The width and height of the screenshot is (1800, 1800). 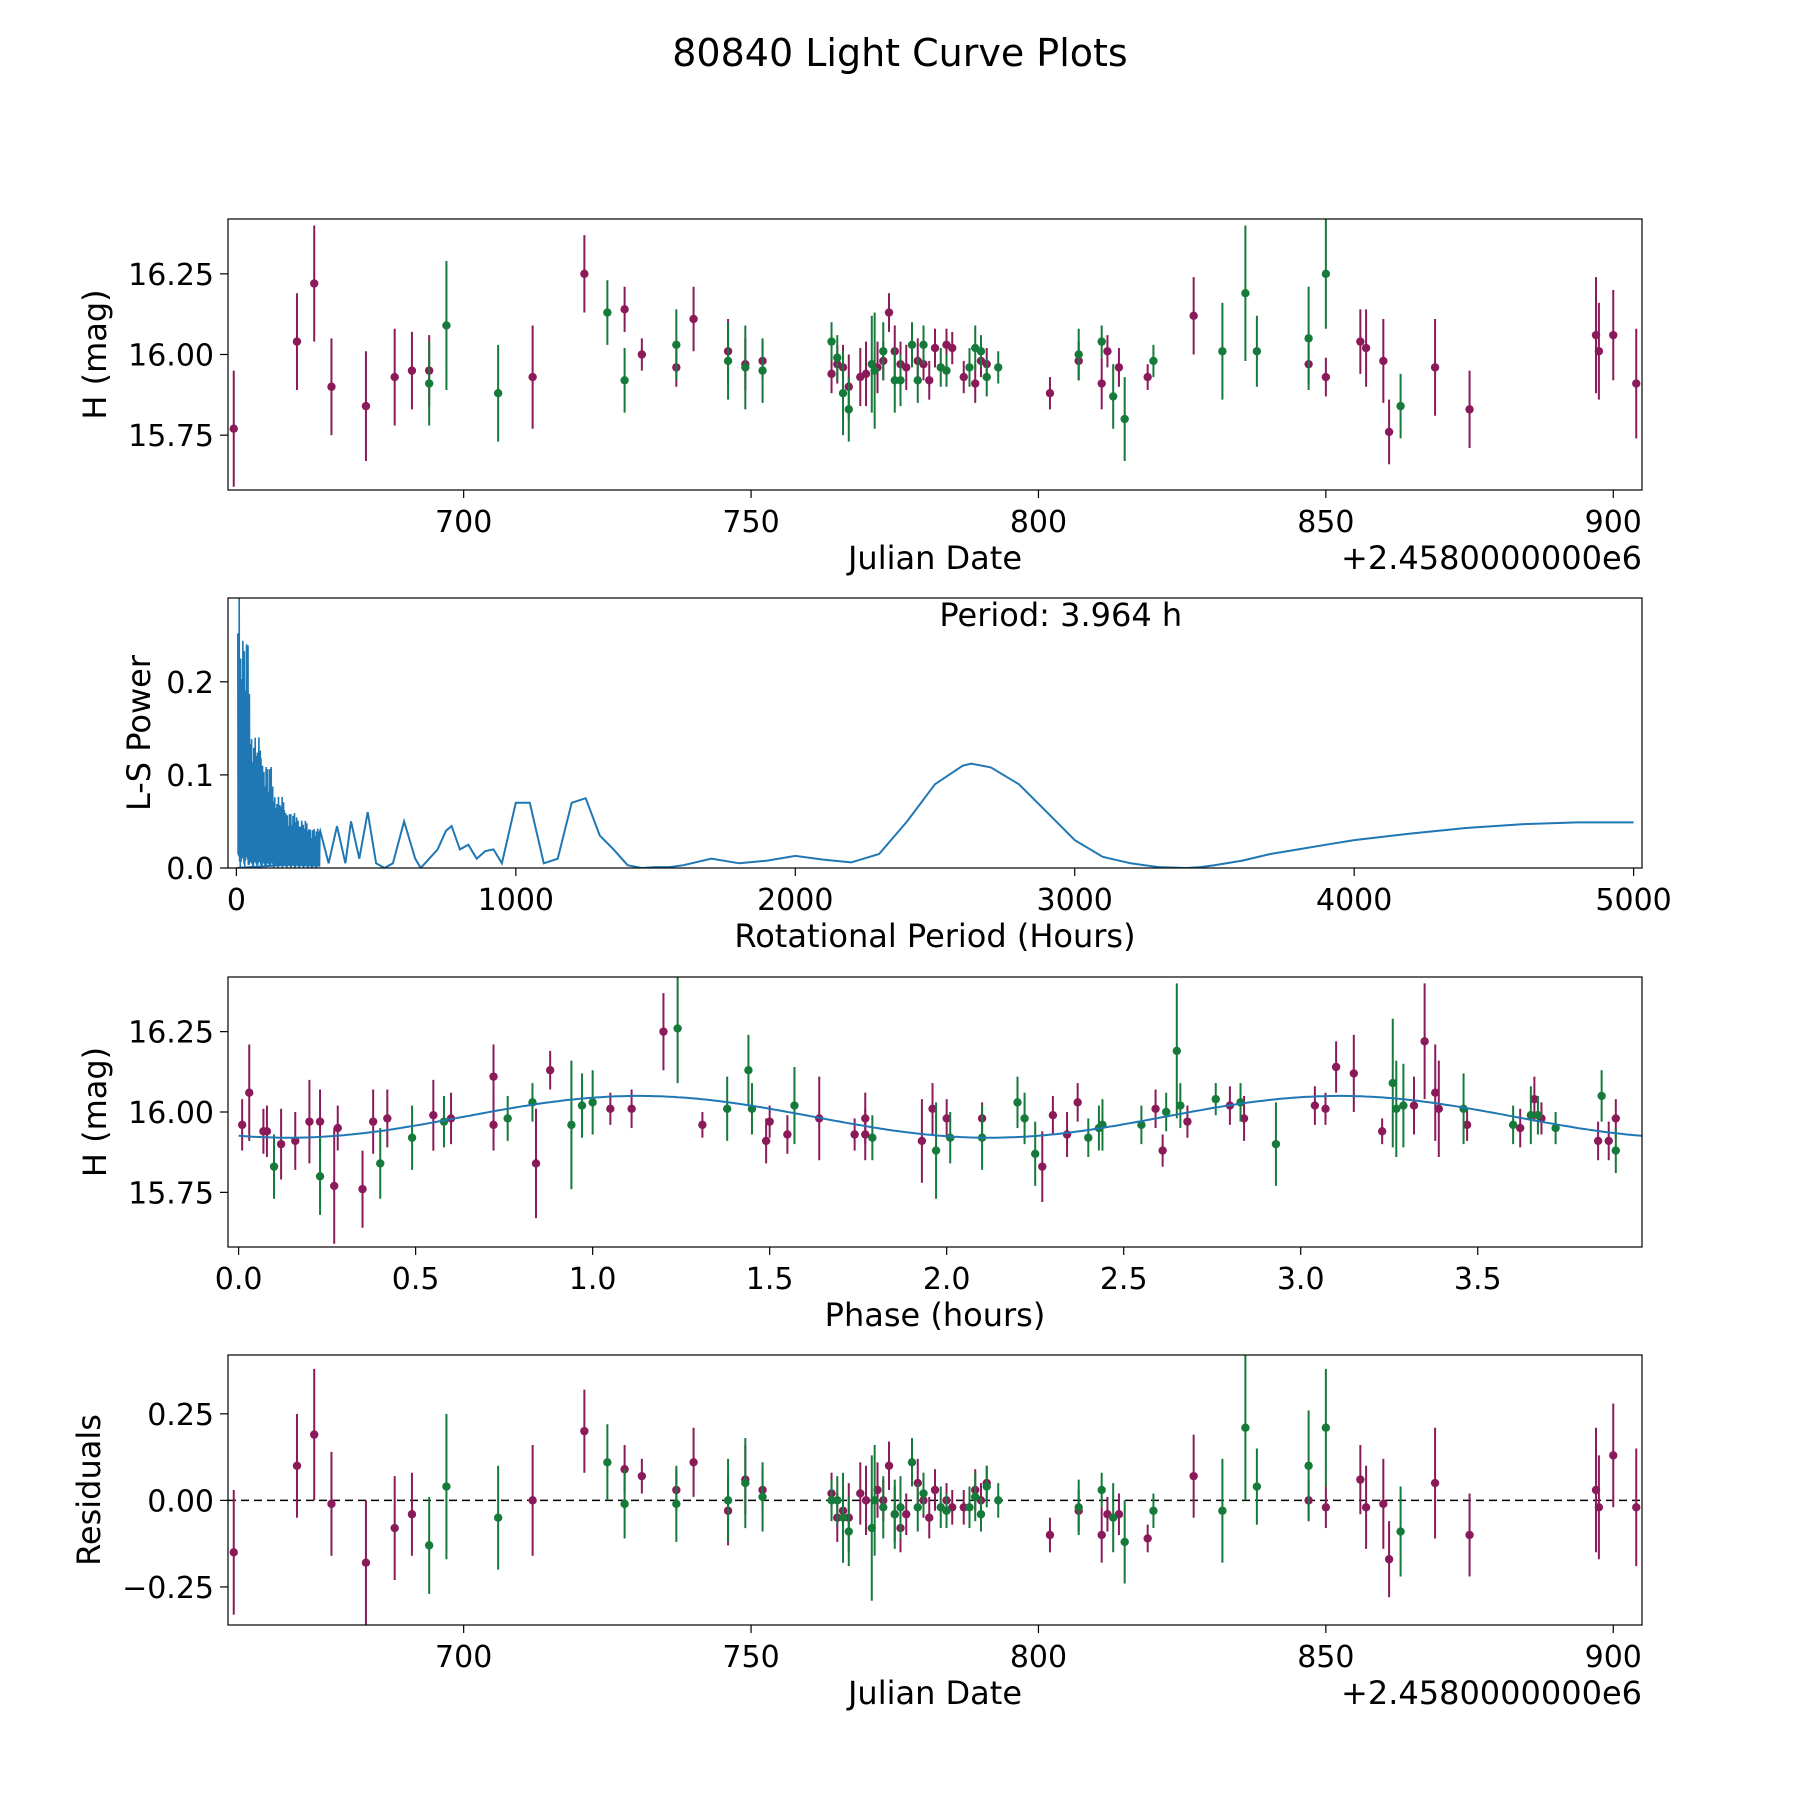 What do you see at coordinates (190, 683) in the screenshot?
I see `y-tick-label: 0.2` at bounding box center [190, 683].